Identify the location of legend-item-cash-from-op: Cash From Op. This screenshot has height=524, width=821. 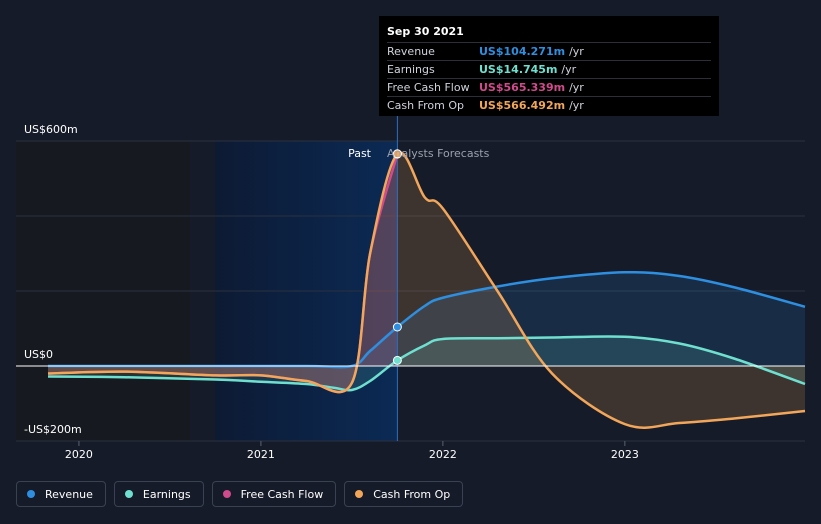
(404, 494).